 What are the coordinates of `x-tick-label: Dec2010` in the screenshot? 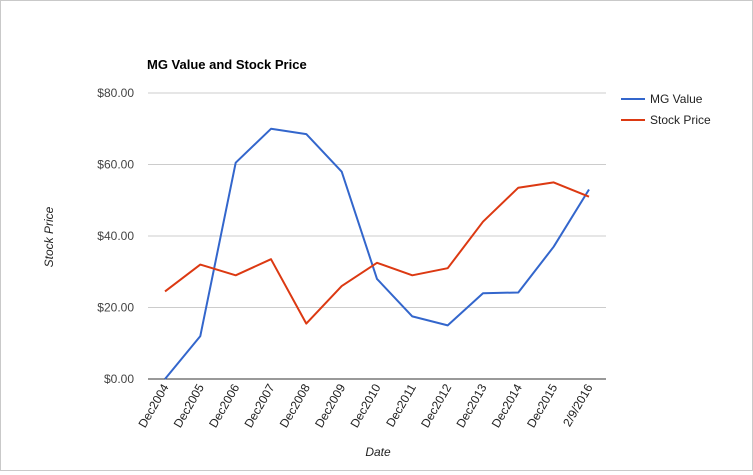 It's located at (365, 405).